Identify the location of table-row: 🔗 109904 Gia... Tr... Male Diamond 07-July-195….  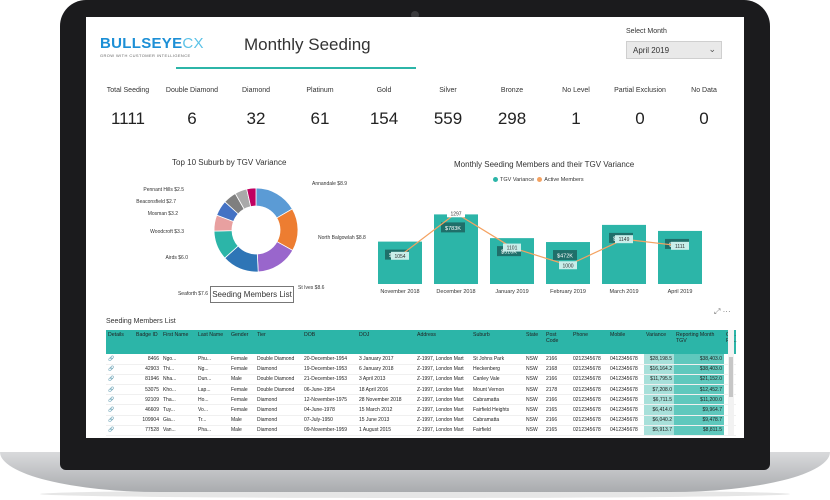
(421, 420).